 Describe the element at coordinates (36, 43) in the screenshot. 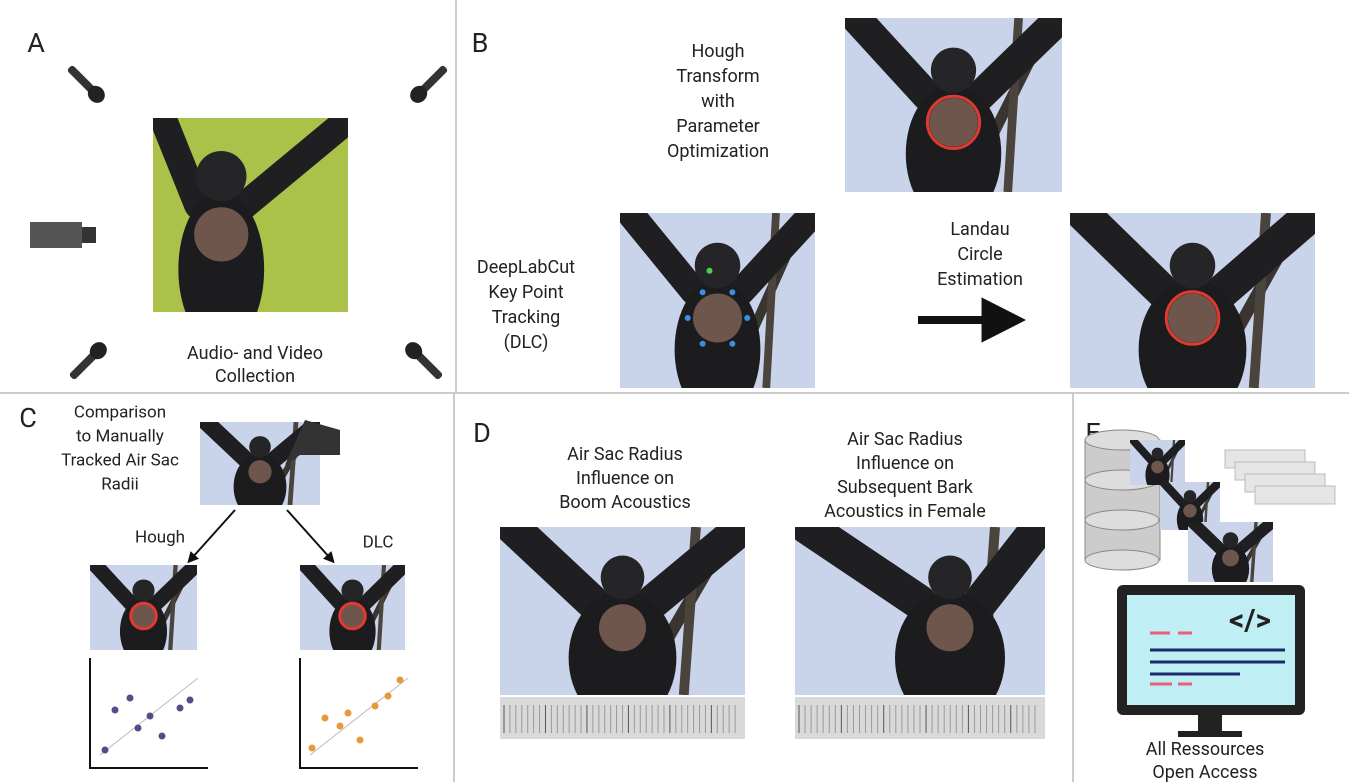

I see `label-text: A` at that location.